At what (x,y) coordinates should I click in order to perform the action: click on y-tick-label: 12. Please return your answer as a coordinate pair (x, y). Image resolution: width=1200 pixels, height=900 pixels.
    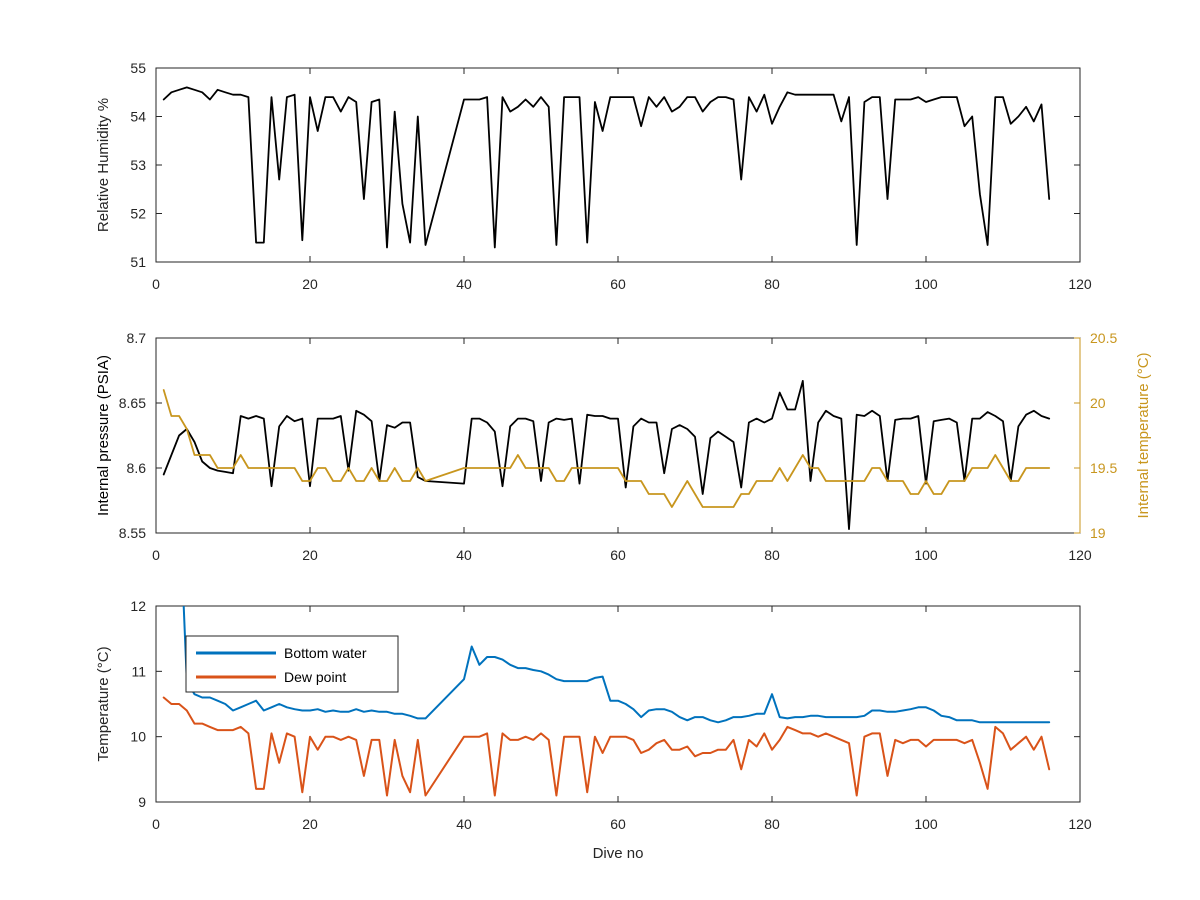
    Looking at the image, I should click on (138, 606).